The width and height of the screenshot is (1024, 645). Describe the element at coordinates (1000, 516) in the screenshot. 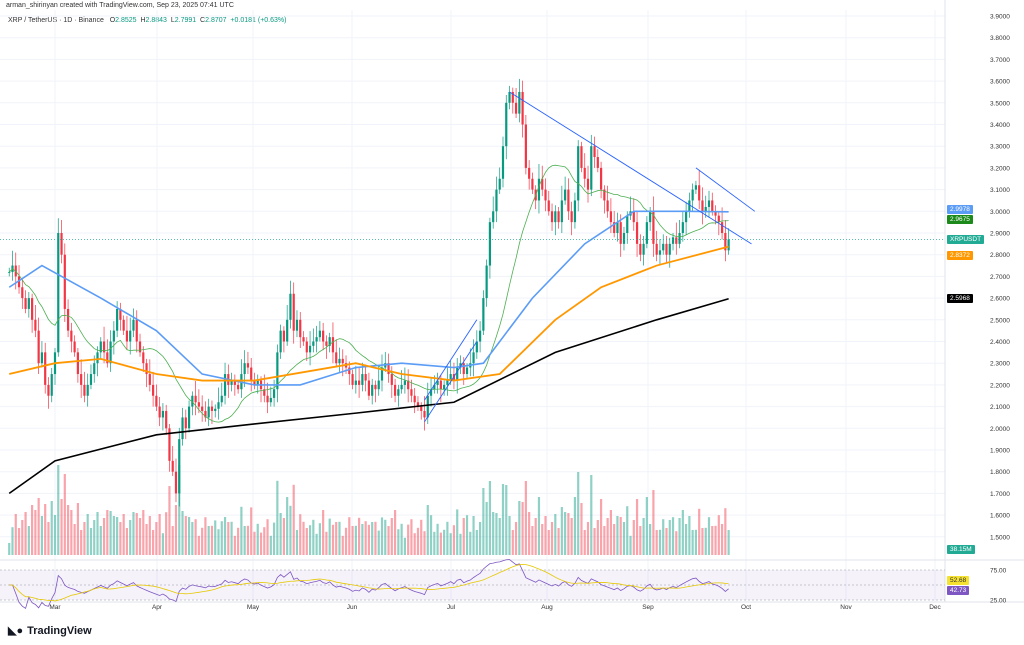

I see `y-tick-label: 1.6000` at that location.